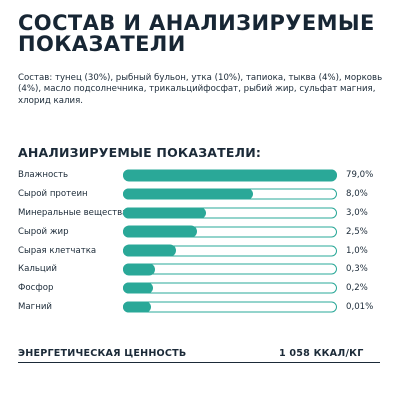 The image size is (400, 400). I want to click on indicator-row-magnesium: Магний 0,01%, so click(200, 307).